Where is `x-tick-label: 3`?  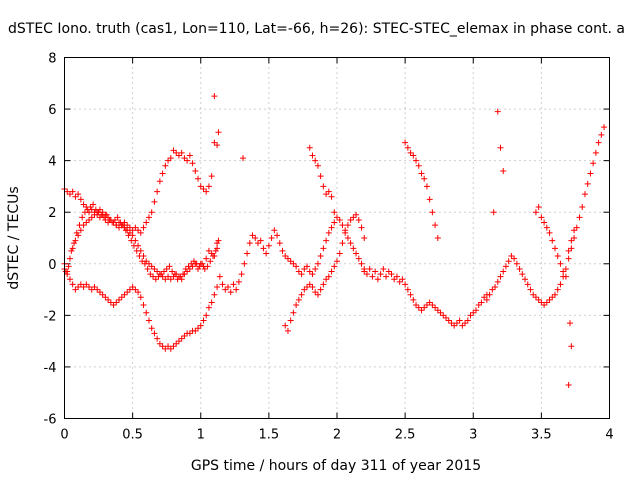
x-tick-label: 3 is located at coordinates (473, 435).